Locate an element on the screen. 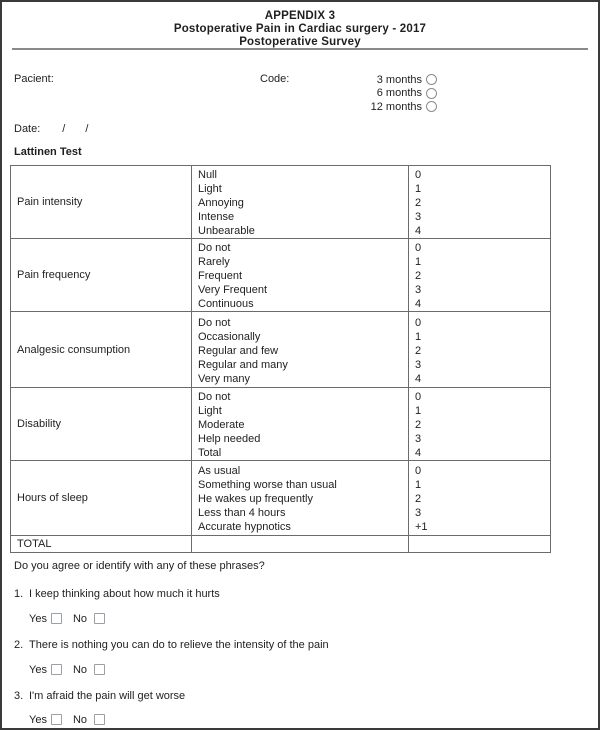 The image size is (600, 730). option-label: Very many is located at coordinates (224, 378).